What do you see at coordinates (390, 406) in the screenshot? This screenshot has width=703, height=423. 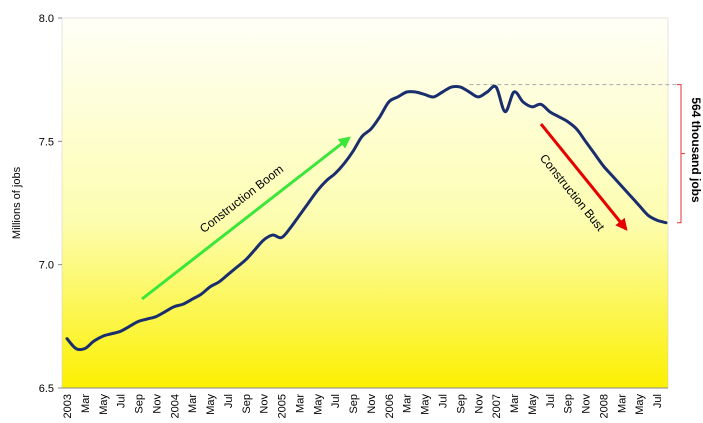 I see `x-tick-label: 2006` at bounding box center [390, 406].